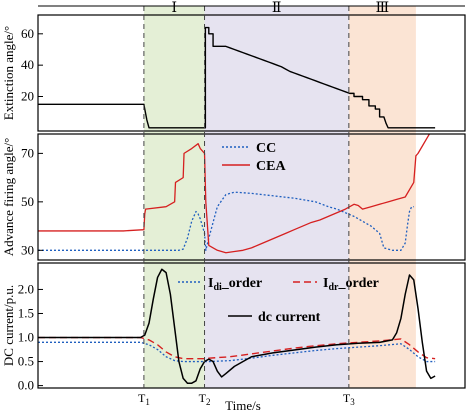 This screenshot has height=412, width=474. Describe the element at coordinates (27, 152) in the screenshot. I see `y-tick-label: 70` at that location.